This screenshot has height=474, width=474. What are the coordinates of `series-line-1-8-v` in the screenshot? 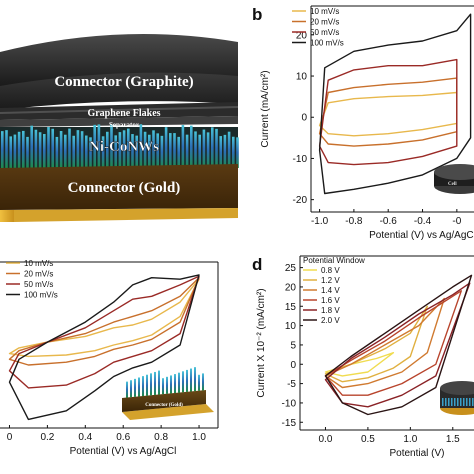 It's located at (397, 345).